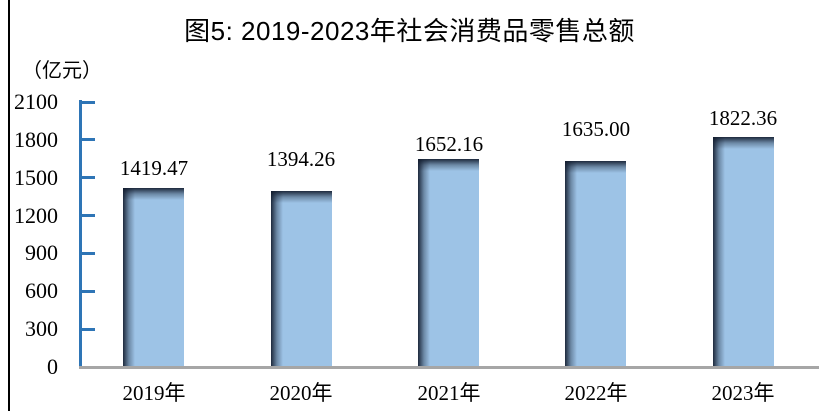 This screenshot has height=411, width=819. What do you see at coordinates (154, 168) in the screenshot?
I see `bar-value-label: 1419.47` at bounding box center [154, 168].